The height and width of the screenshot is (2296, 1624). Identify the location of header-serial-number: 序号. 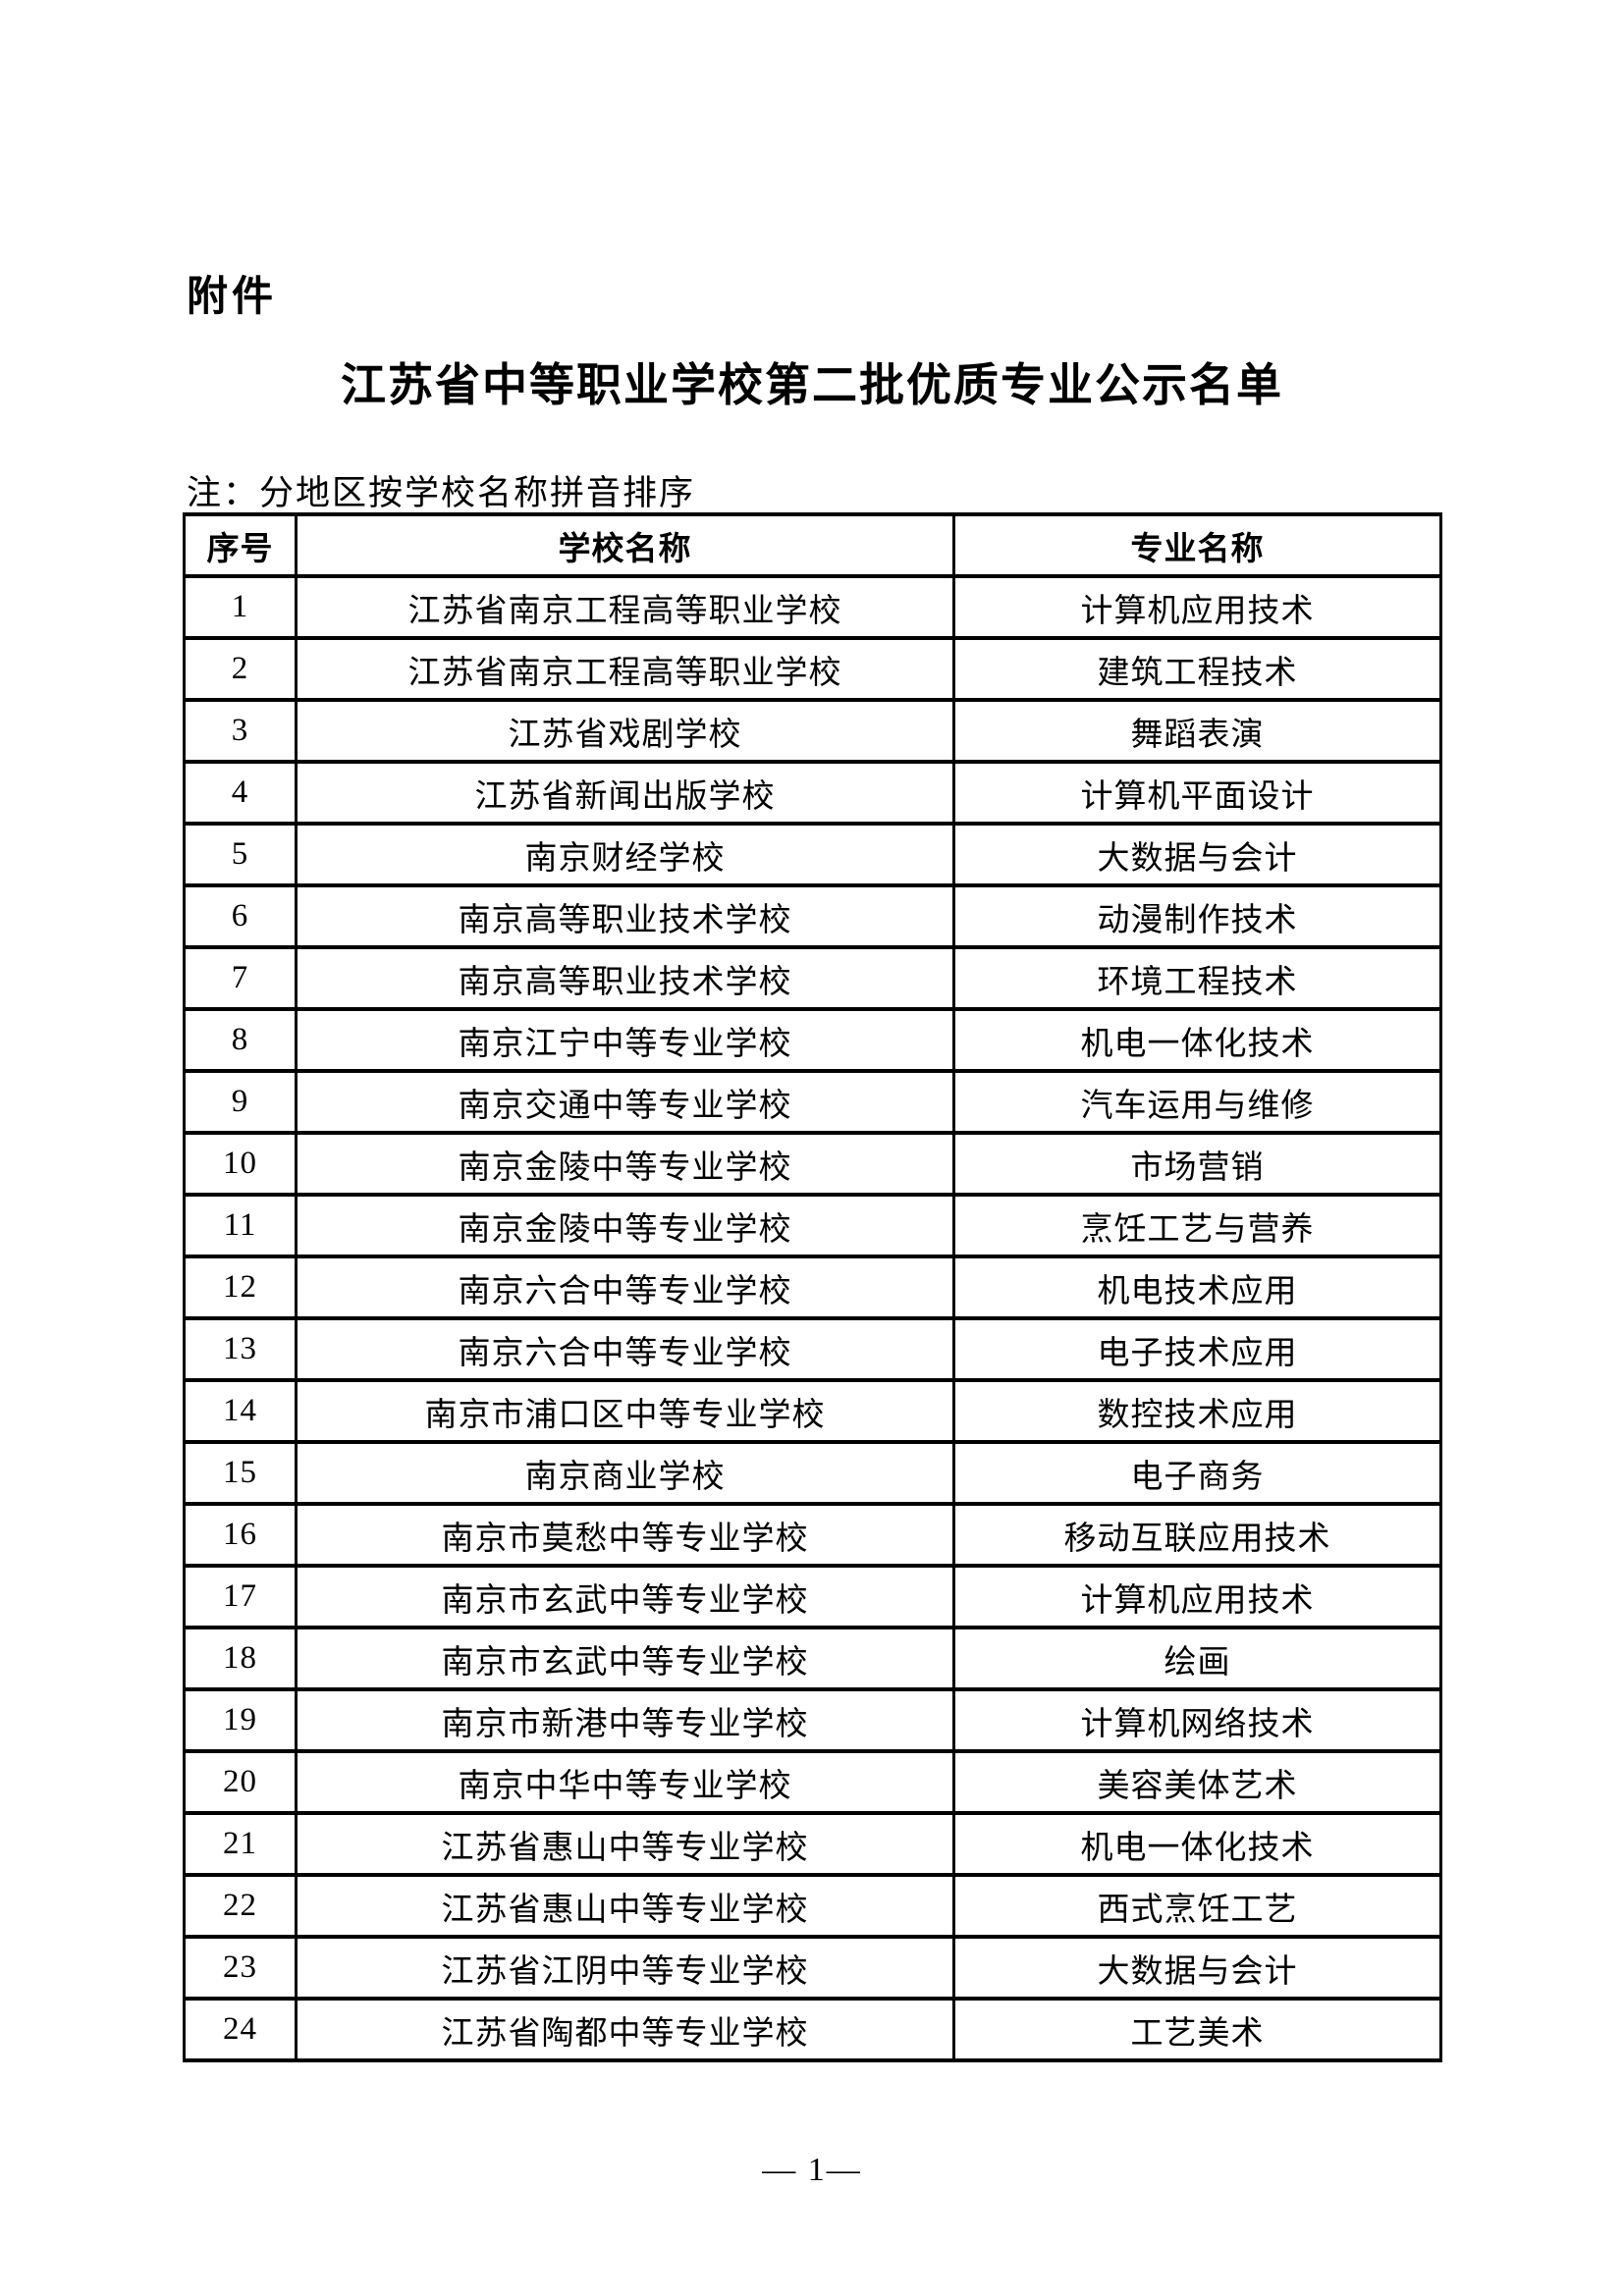
(240, 545).